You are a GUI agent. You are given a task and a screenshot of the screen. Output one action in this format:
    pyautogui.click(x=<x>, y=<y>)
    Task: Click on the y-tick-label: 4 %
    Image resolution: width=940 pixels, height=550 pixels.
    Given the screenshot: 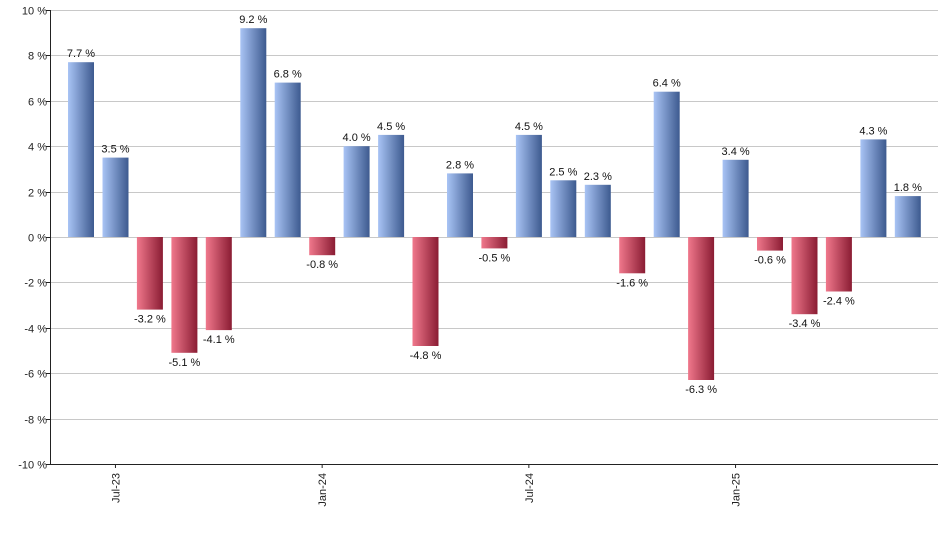 What is the action you would take?
    pyautogui.click(x=37, y=148)
    